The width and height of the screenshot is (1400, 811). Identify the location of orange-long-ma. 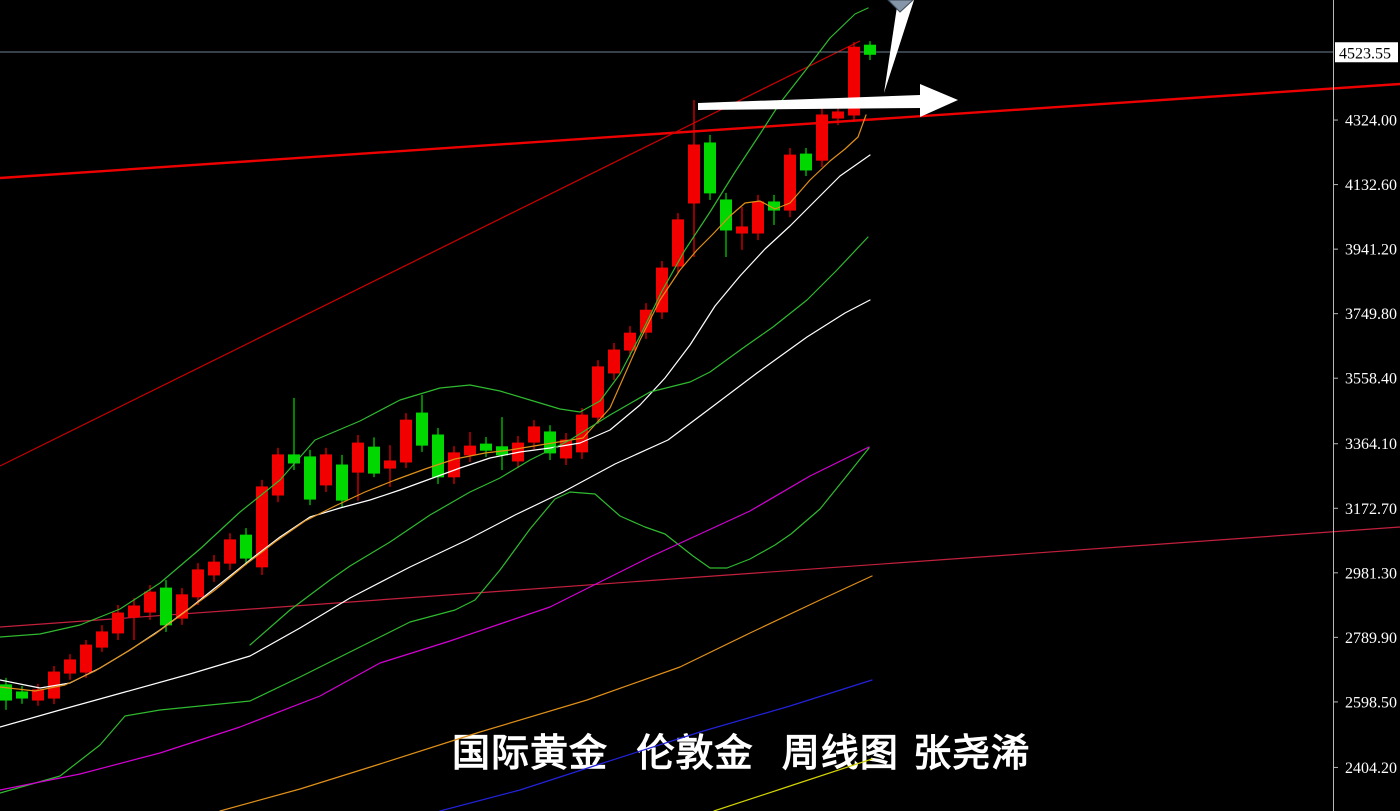
(546, 693).